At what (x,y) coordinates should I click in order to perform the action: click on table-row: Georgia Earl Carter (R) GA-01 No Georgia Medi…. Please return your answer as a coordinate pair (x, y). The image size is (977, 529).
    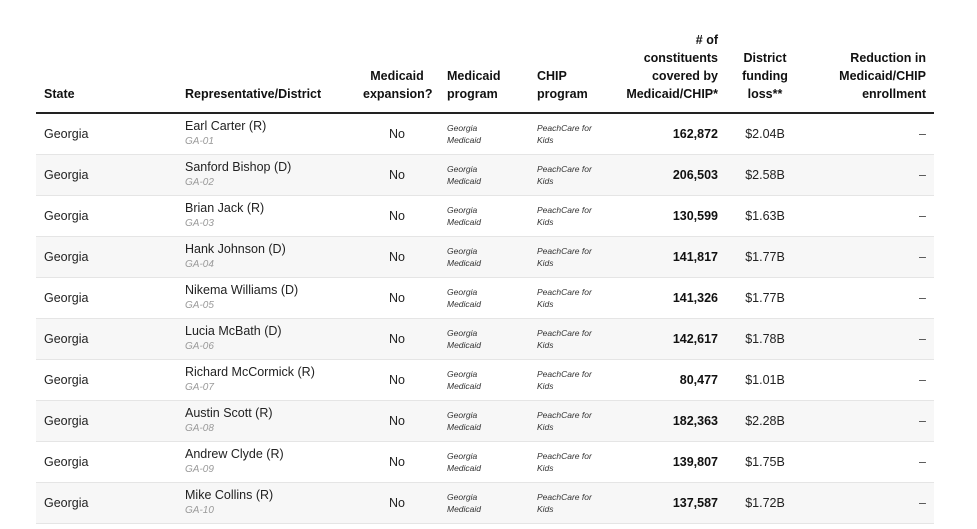
    Looking at the image, I should click on (485, 134).